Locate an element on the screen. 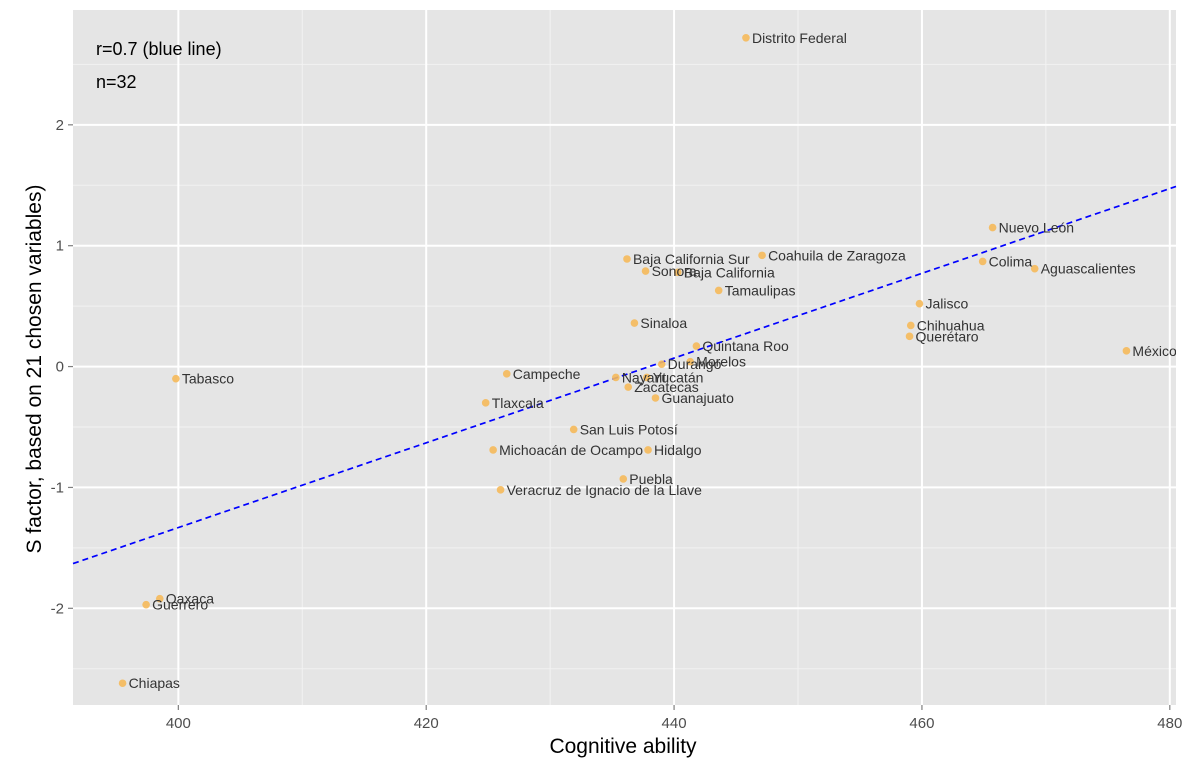  data-point-label: Puebla is located at coordinates (651, 479).